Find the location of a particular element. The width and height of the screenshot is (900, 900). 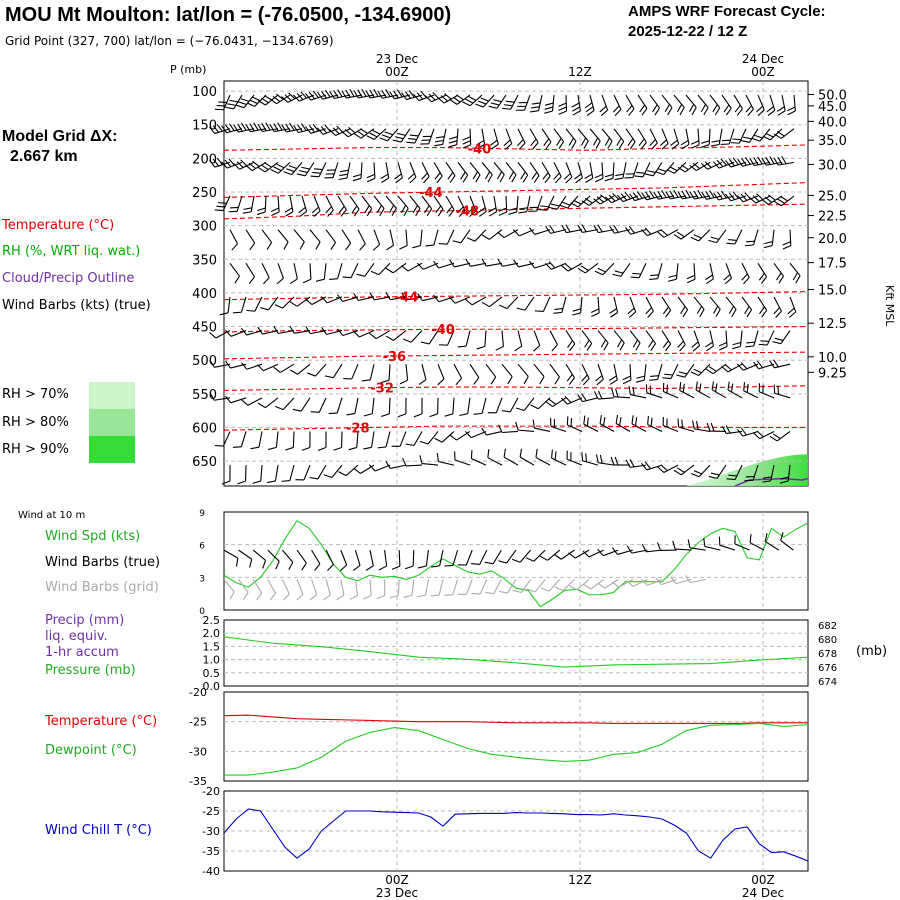

pressure-tick-label: 674 is located at coordinates (827, 682).